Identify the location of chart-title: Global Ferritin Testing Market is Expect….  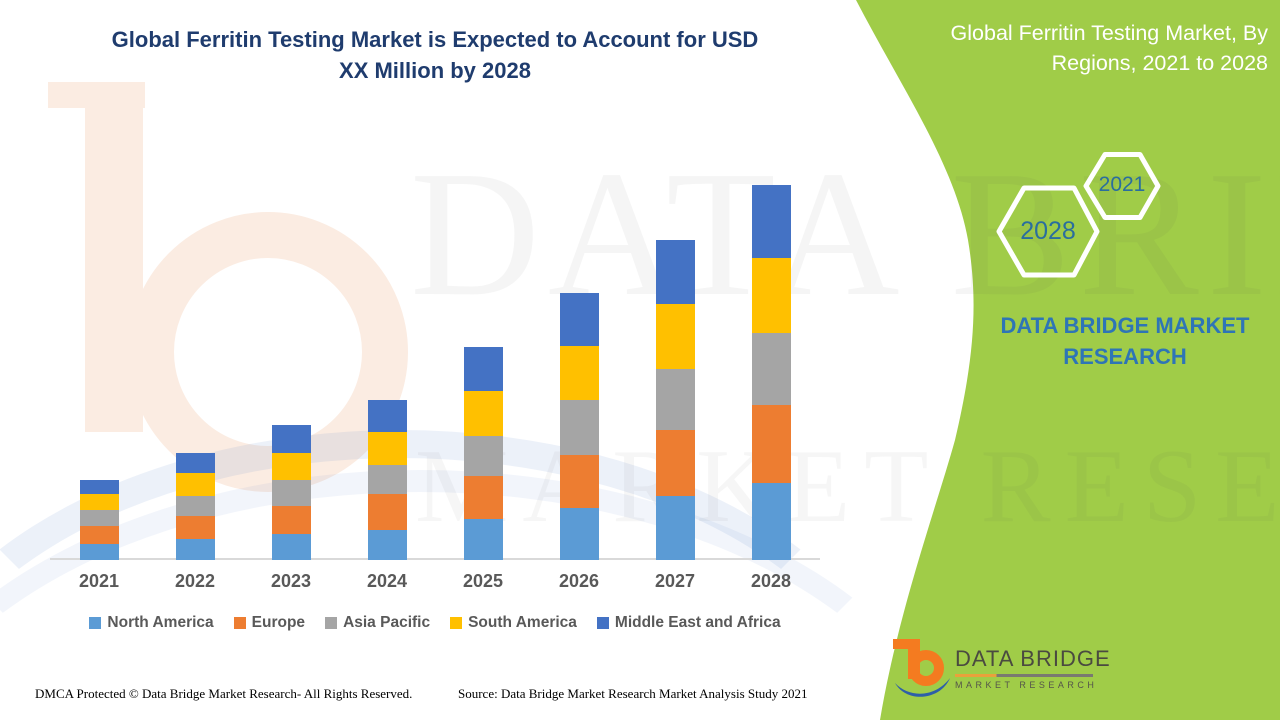
(435, 55).